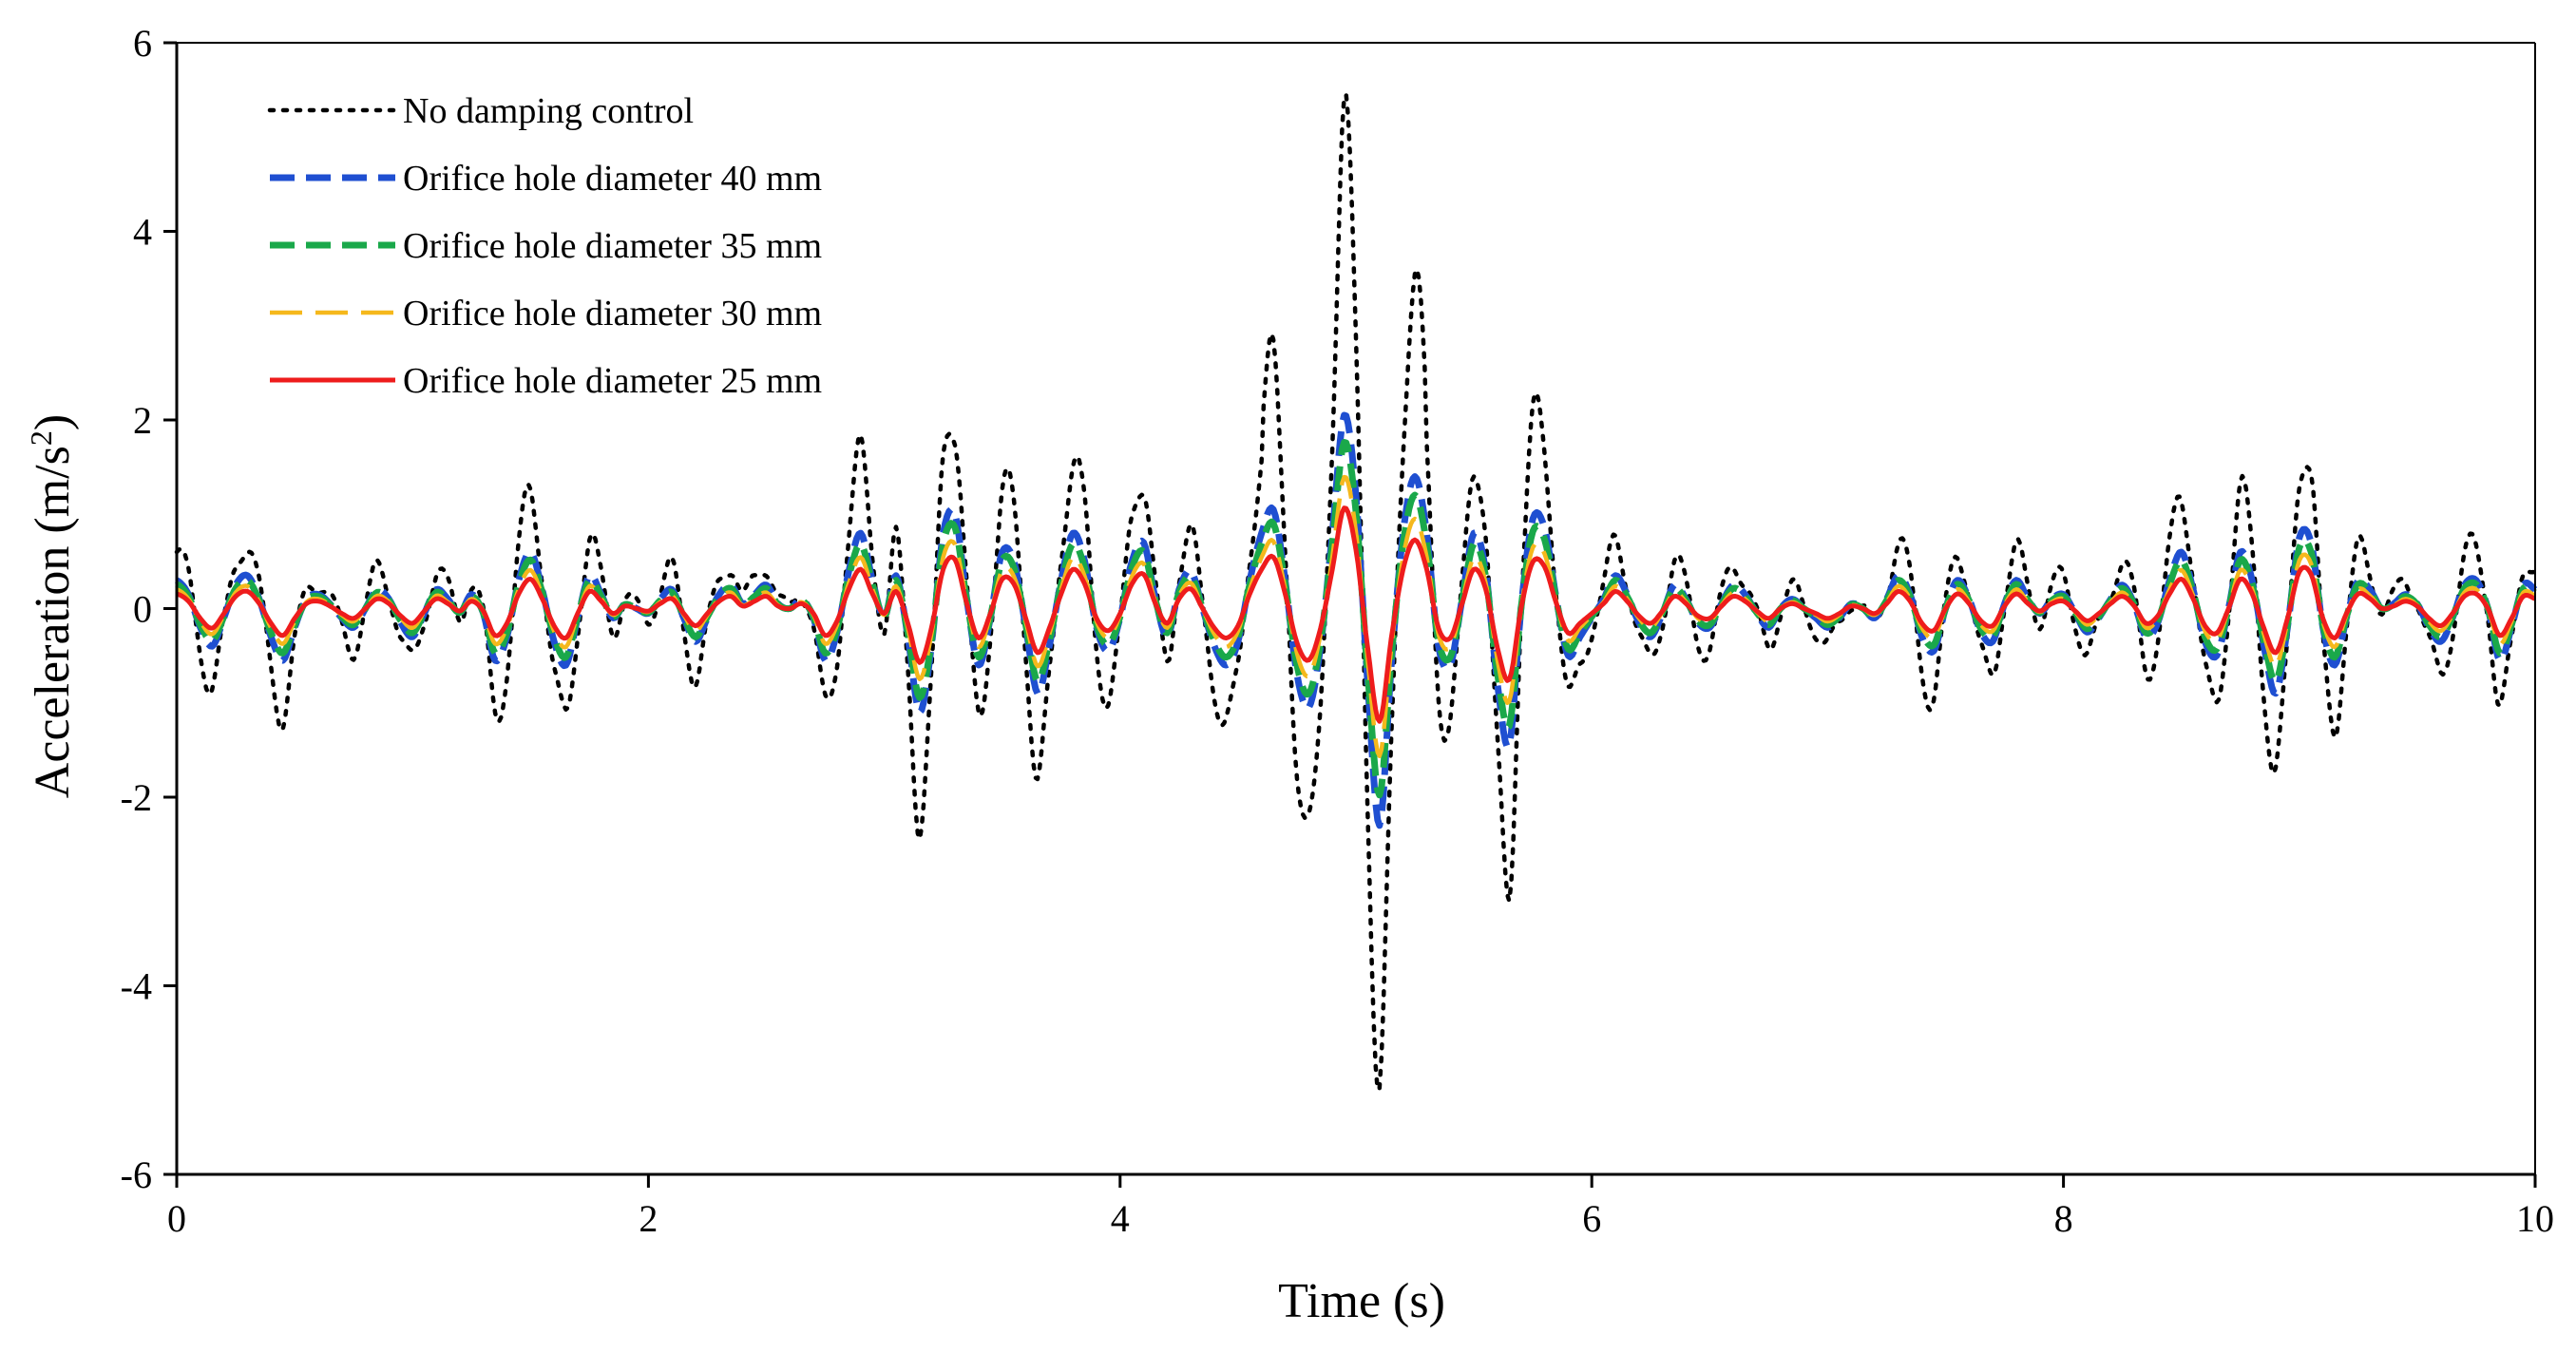  What do you see at coordinates (176, 1218) in the screenshot?
I see `x-tick-label: 0` at bounding box center [176, 1218].